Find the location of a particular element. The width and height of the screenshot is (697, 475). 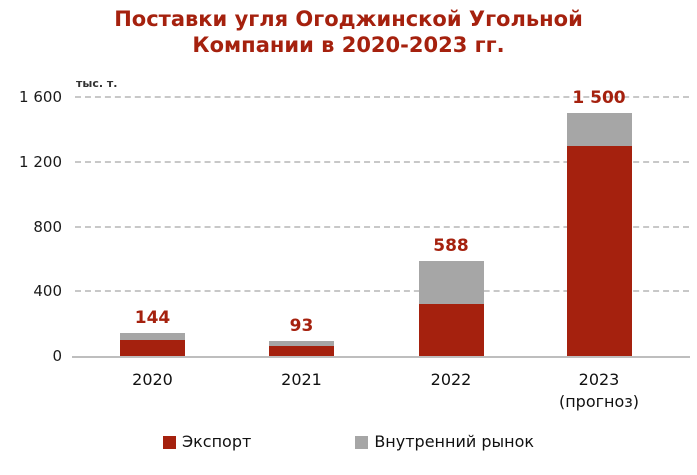

legend-label-export: Экспорт is located at coordinates (216, 441).